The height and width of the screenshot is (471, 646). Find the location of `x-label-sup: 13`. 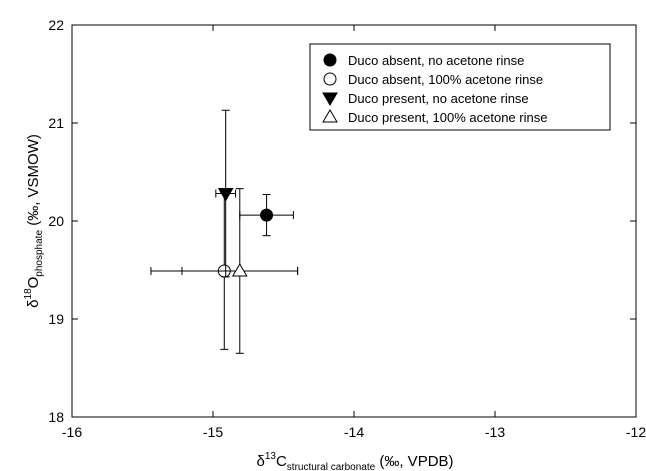

x-label-sup: 13 is located at coordinates (271, 456).